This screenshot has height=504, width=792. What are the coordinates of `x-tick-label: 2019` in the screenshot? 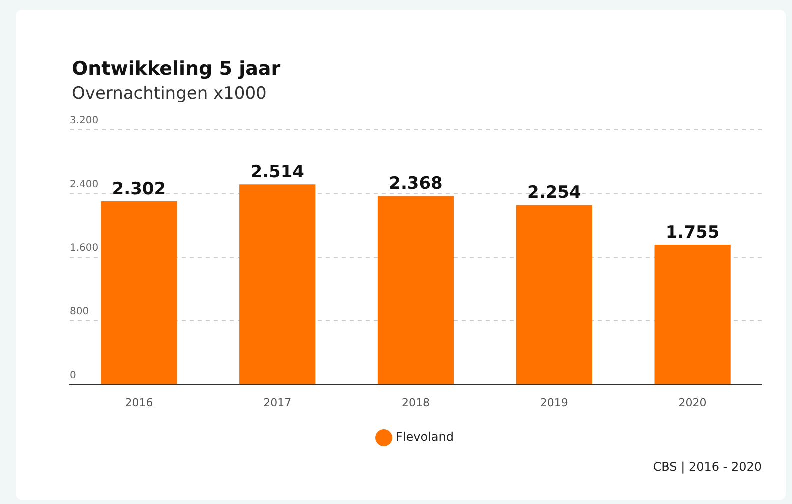 It's located at (554, 403).